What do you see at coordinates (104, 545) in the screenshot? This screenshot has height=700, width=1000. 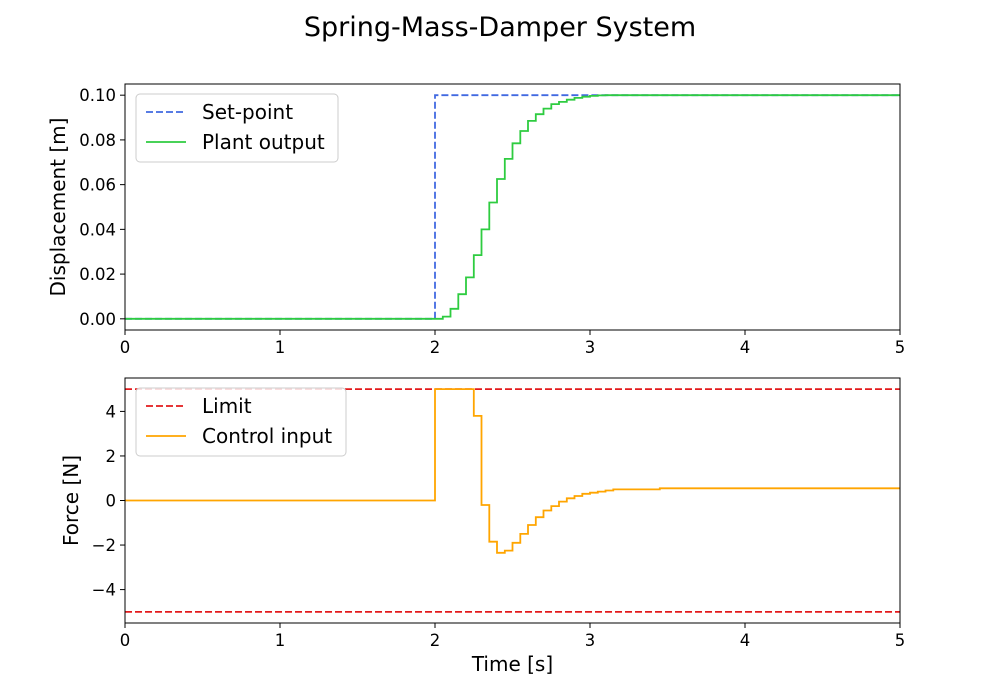 I see `y-tick-label: −2` at bounding box center [104, 545].